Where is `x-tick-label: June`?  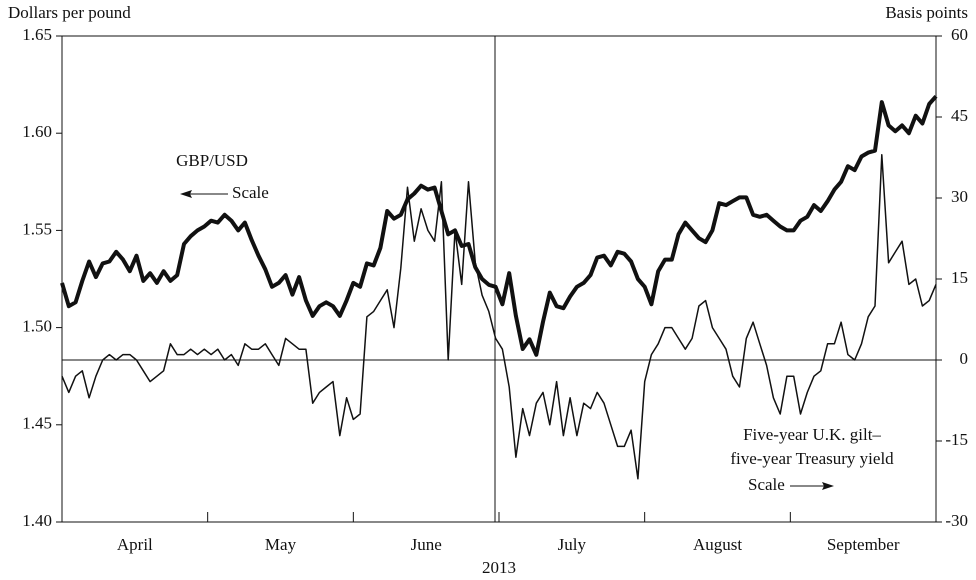
x-tick-label: June is located at coordinates (426, 544).